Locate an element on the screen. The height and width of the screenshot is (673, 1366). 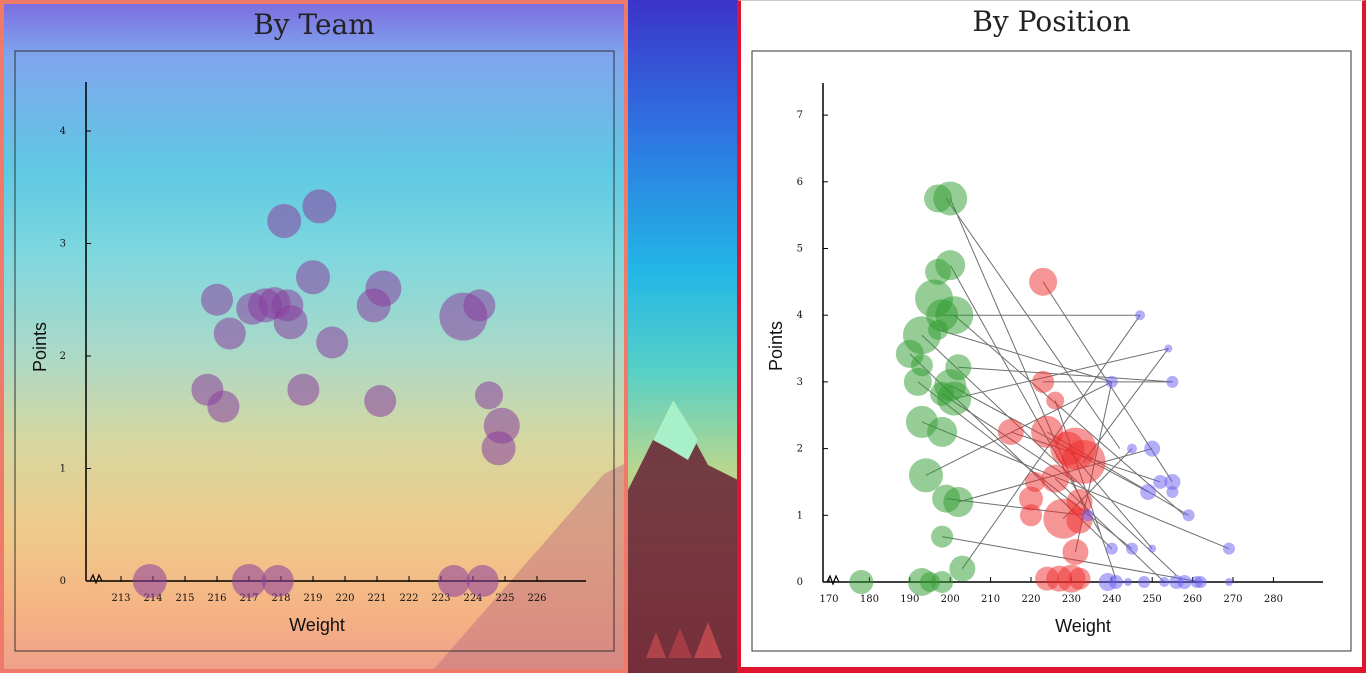
x-tick-label: 214 is located at coordinates (152, 598).